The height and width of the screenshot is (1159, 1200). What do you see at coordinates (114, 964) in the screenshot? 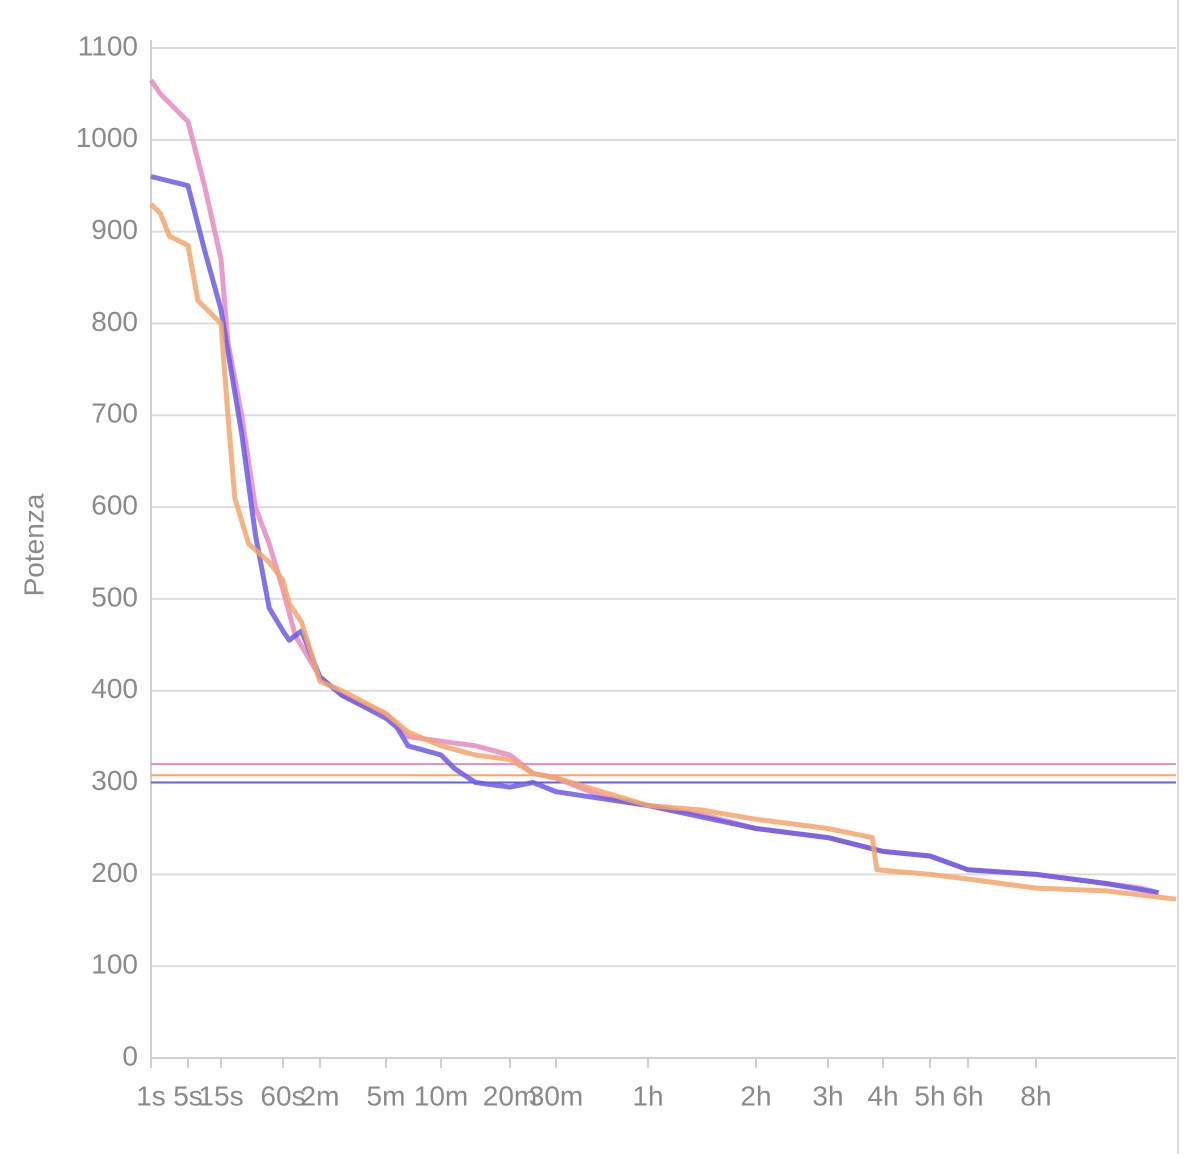
I see `y-tick-label: 100` at bounding box center [114, 964].